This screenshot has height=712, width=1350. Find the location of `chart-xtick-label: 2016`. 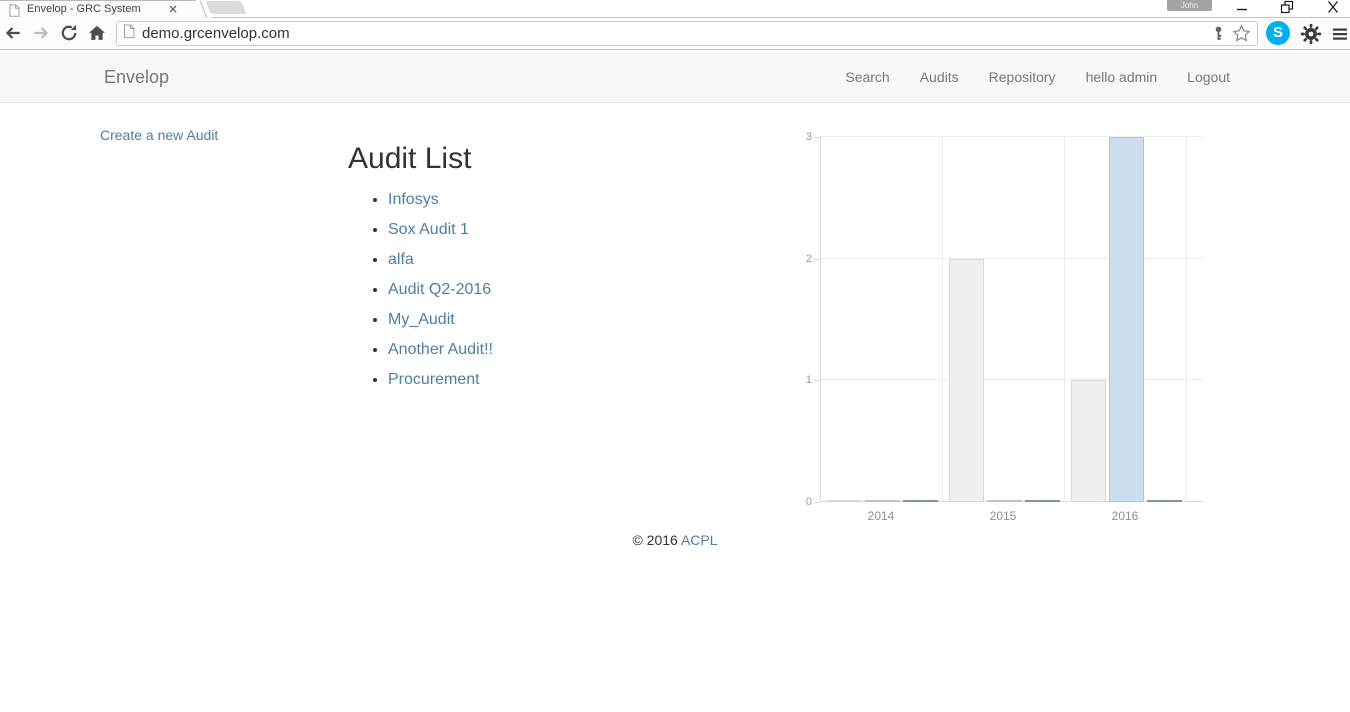

chart-xtick-label: 2016 is located at coordinates (1125, 516).